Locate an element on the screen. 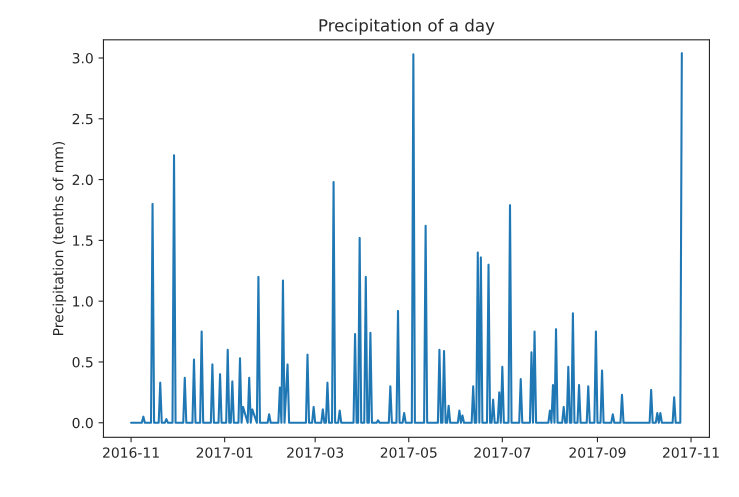 This screenshot has height=497, width=739. y-tick-label: 0.5 is located at coordinates (82, 362).